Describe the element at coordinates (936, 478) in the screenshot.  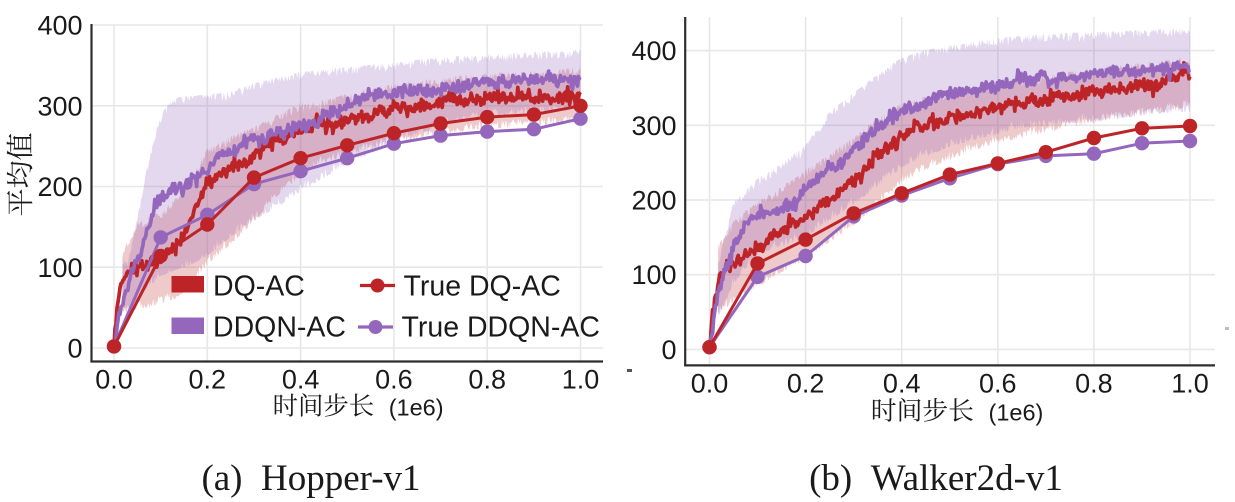
I see `svg-text: (b) Walker2d-v1` at that location.